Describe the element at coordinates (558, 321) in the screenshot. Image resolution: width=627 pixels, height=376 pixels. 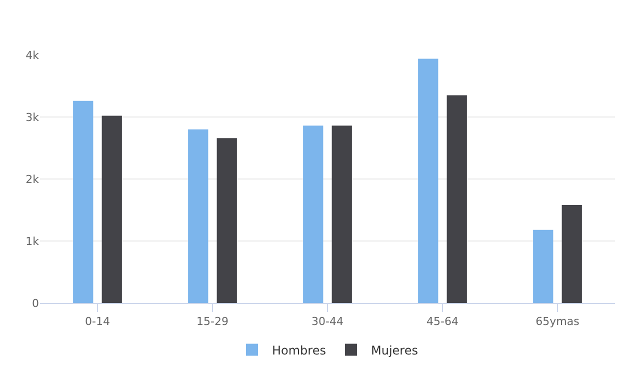
I see `x-tick-label: 65ymas` at that location.